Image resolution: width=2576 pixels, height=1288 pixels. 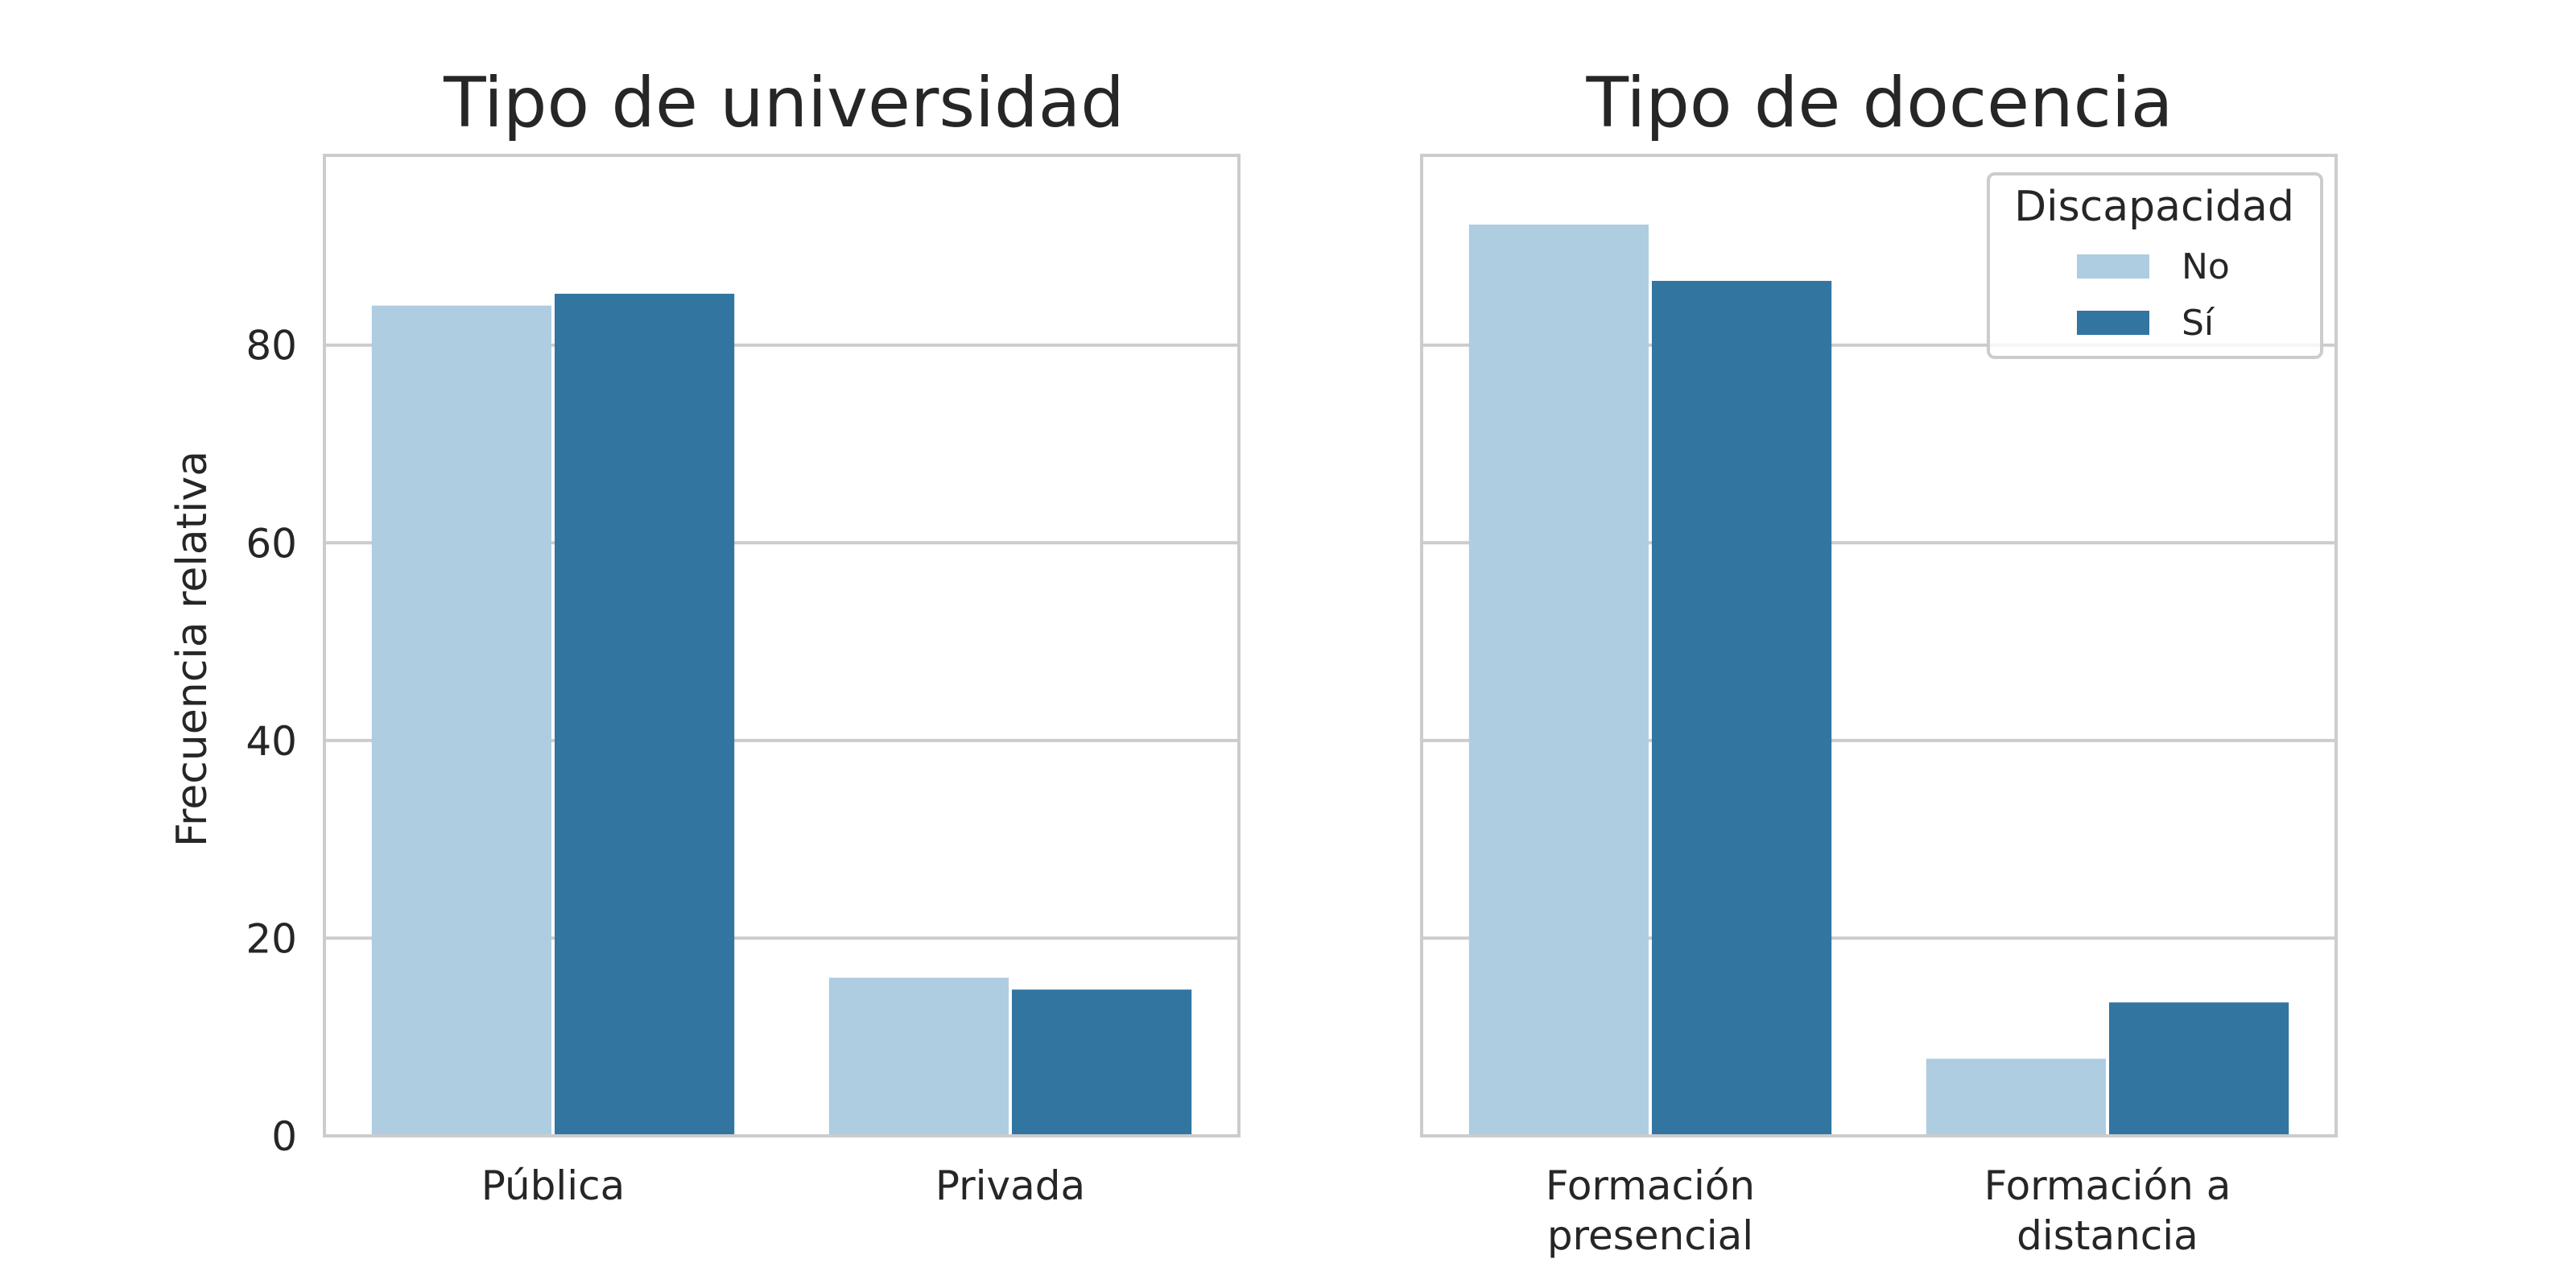 What do you see at coordinates (1880, 103) in the screenshot?
I see `chart-title-docencia: Tipo de docencia` at bounding box center [1880, 103].